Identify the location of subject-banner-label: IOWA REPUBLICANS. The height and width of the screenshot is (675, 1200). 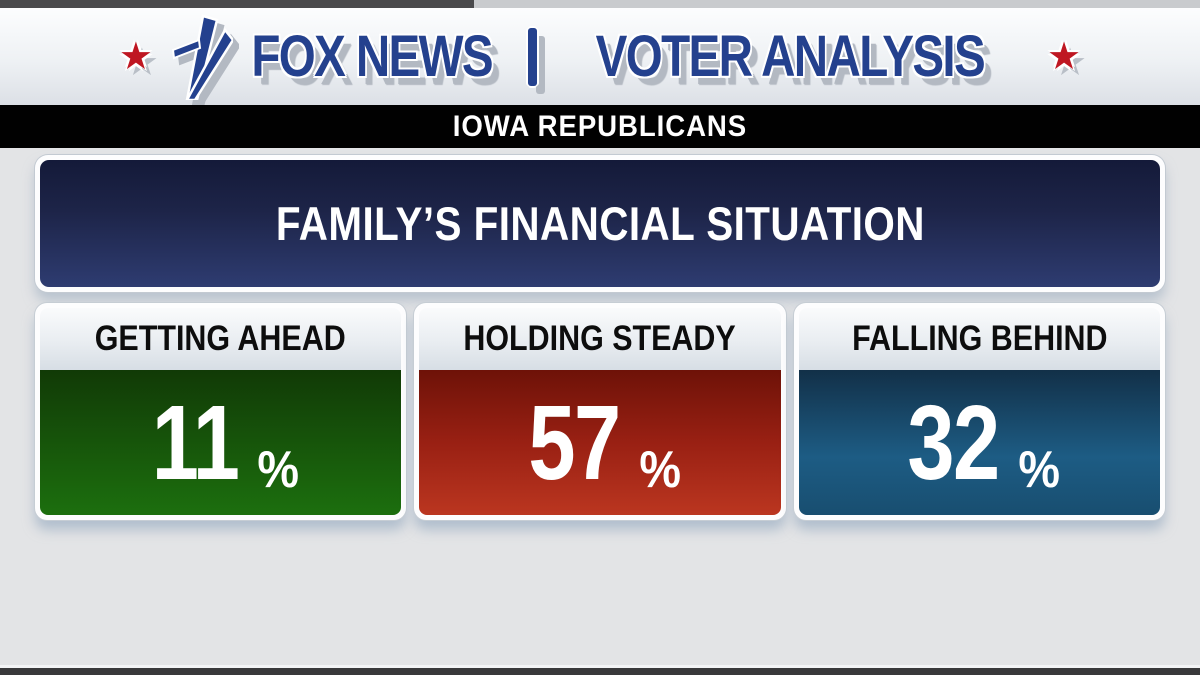
(600, 126).